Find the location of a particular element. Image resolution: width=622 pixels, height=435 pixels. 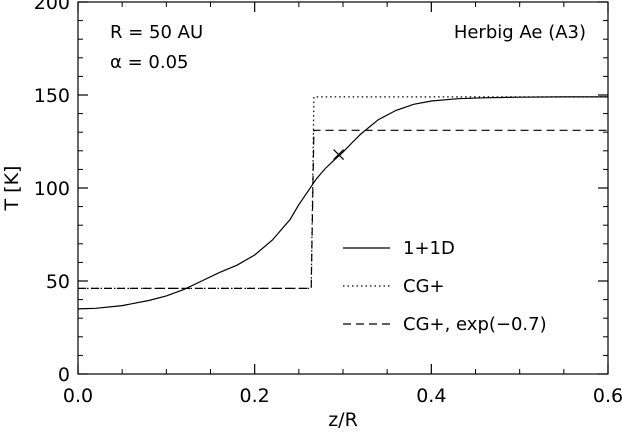

y-tick-label: 0 is located at coordinates (64, 375).